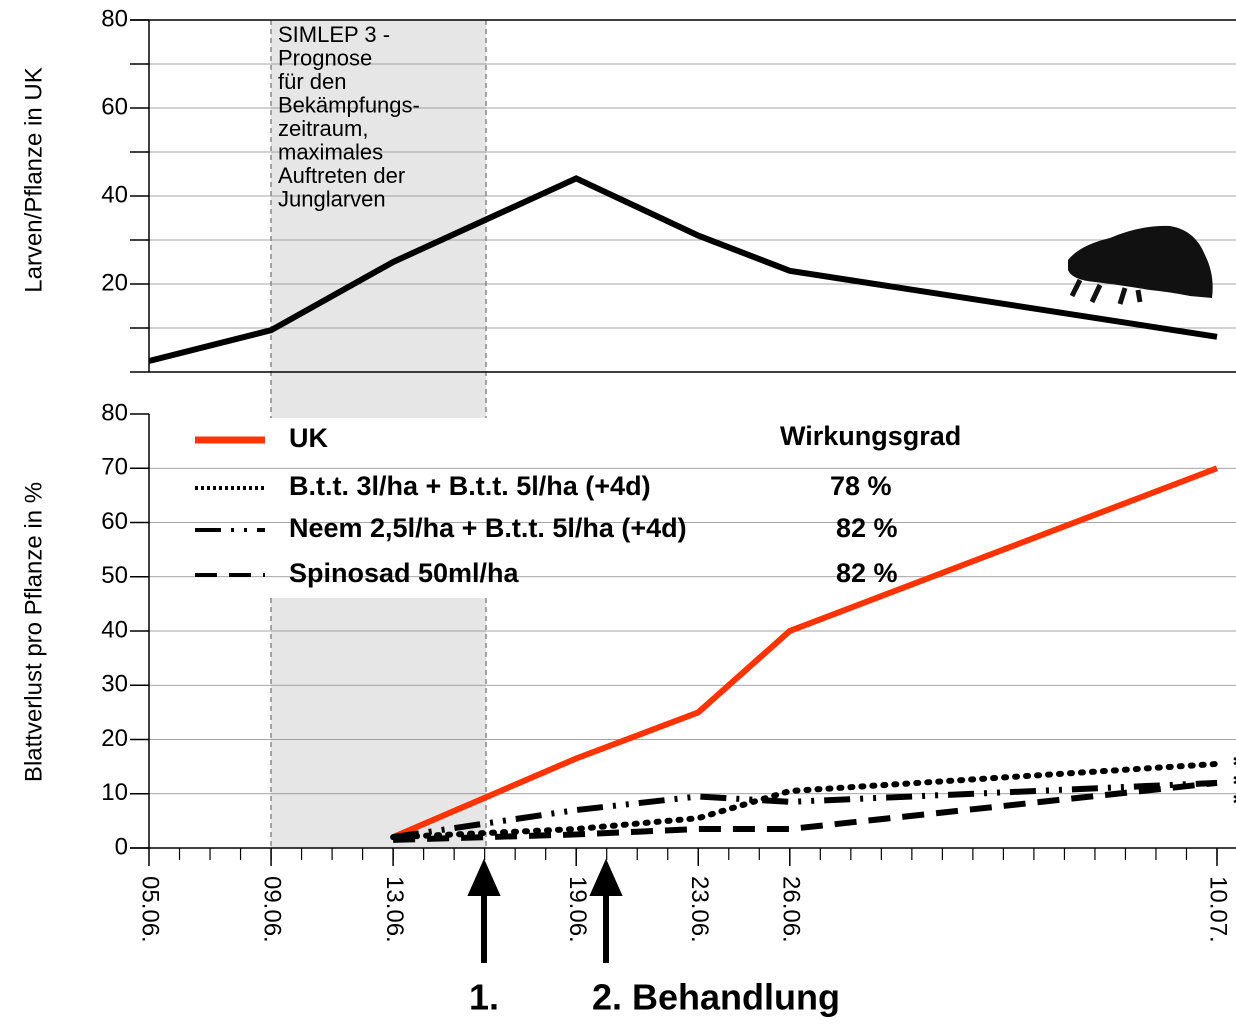 The image size is (1236, 1024). I want to click on annotation: zeitraum,, so click(323, 128).